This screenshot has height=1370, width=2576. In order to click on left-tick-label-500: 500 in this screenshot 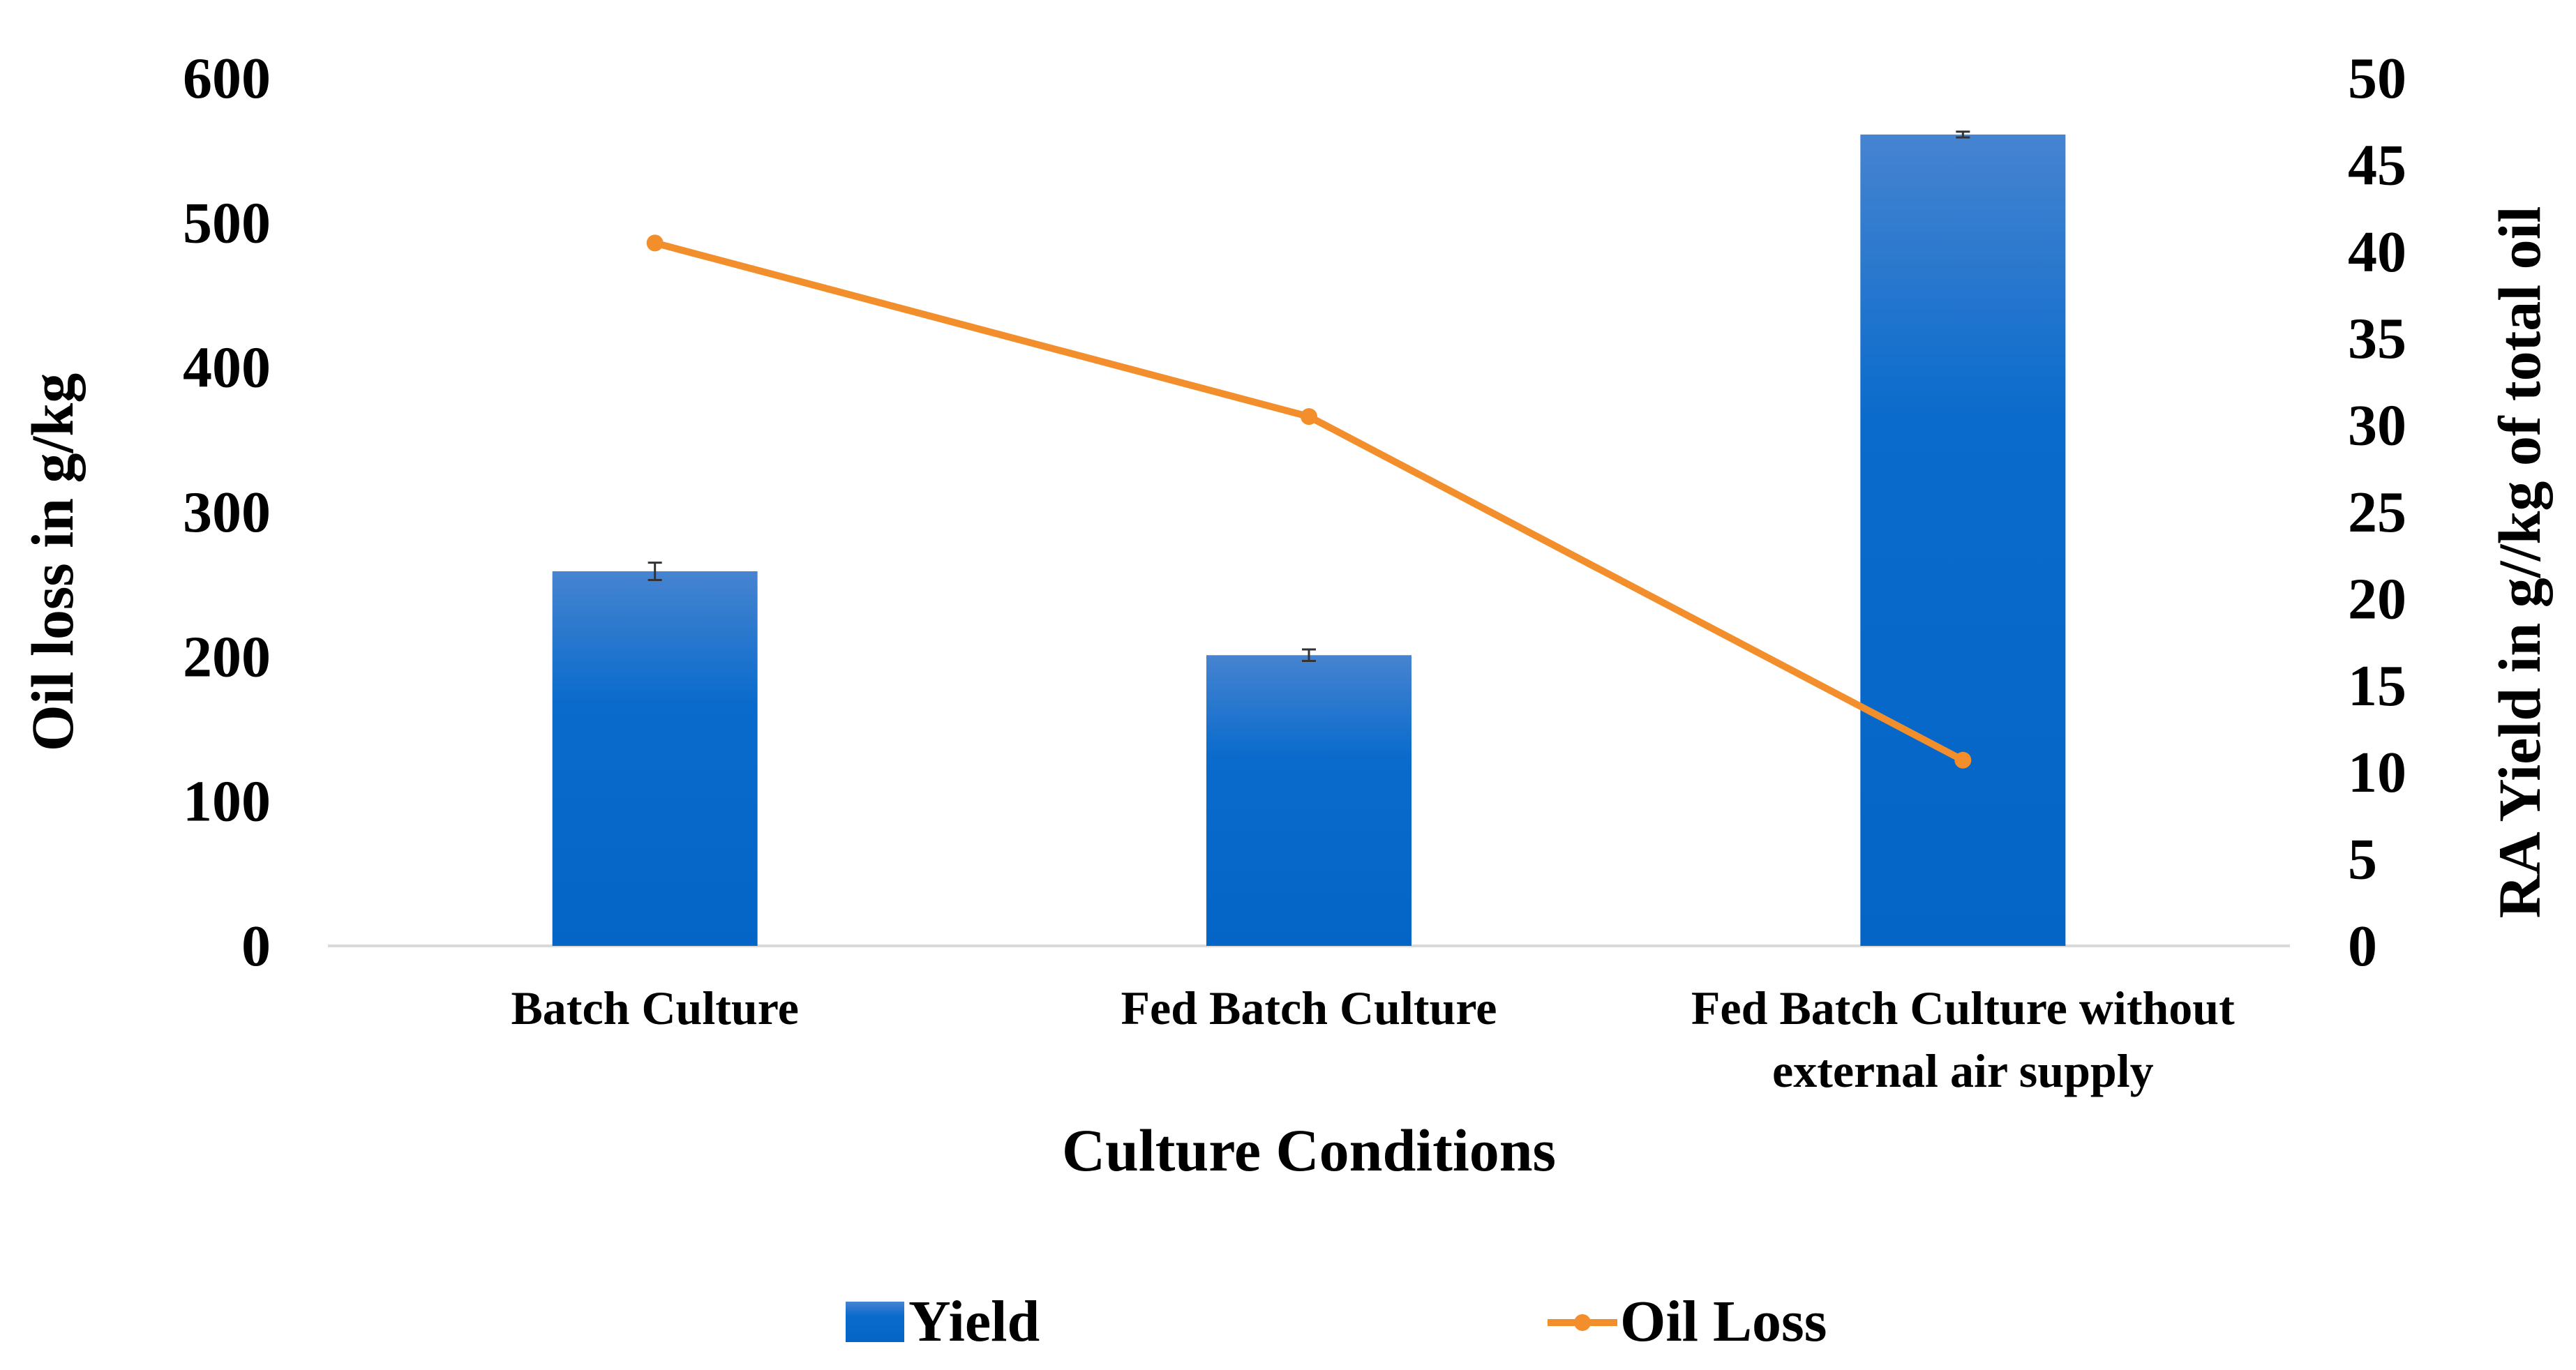, I will do `click(227, 222)`.